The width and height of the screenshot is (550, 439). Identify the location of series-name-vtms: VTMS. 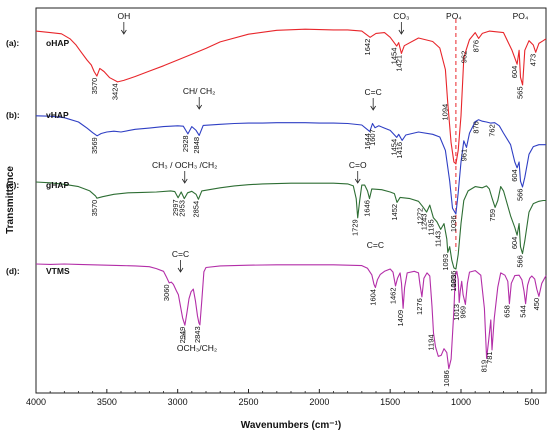
(58, 271).